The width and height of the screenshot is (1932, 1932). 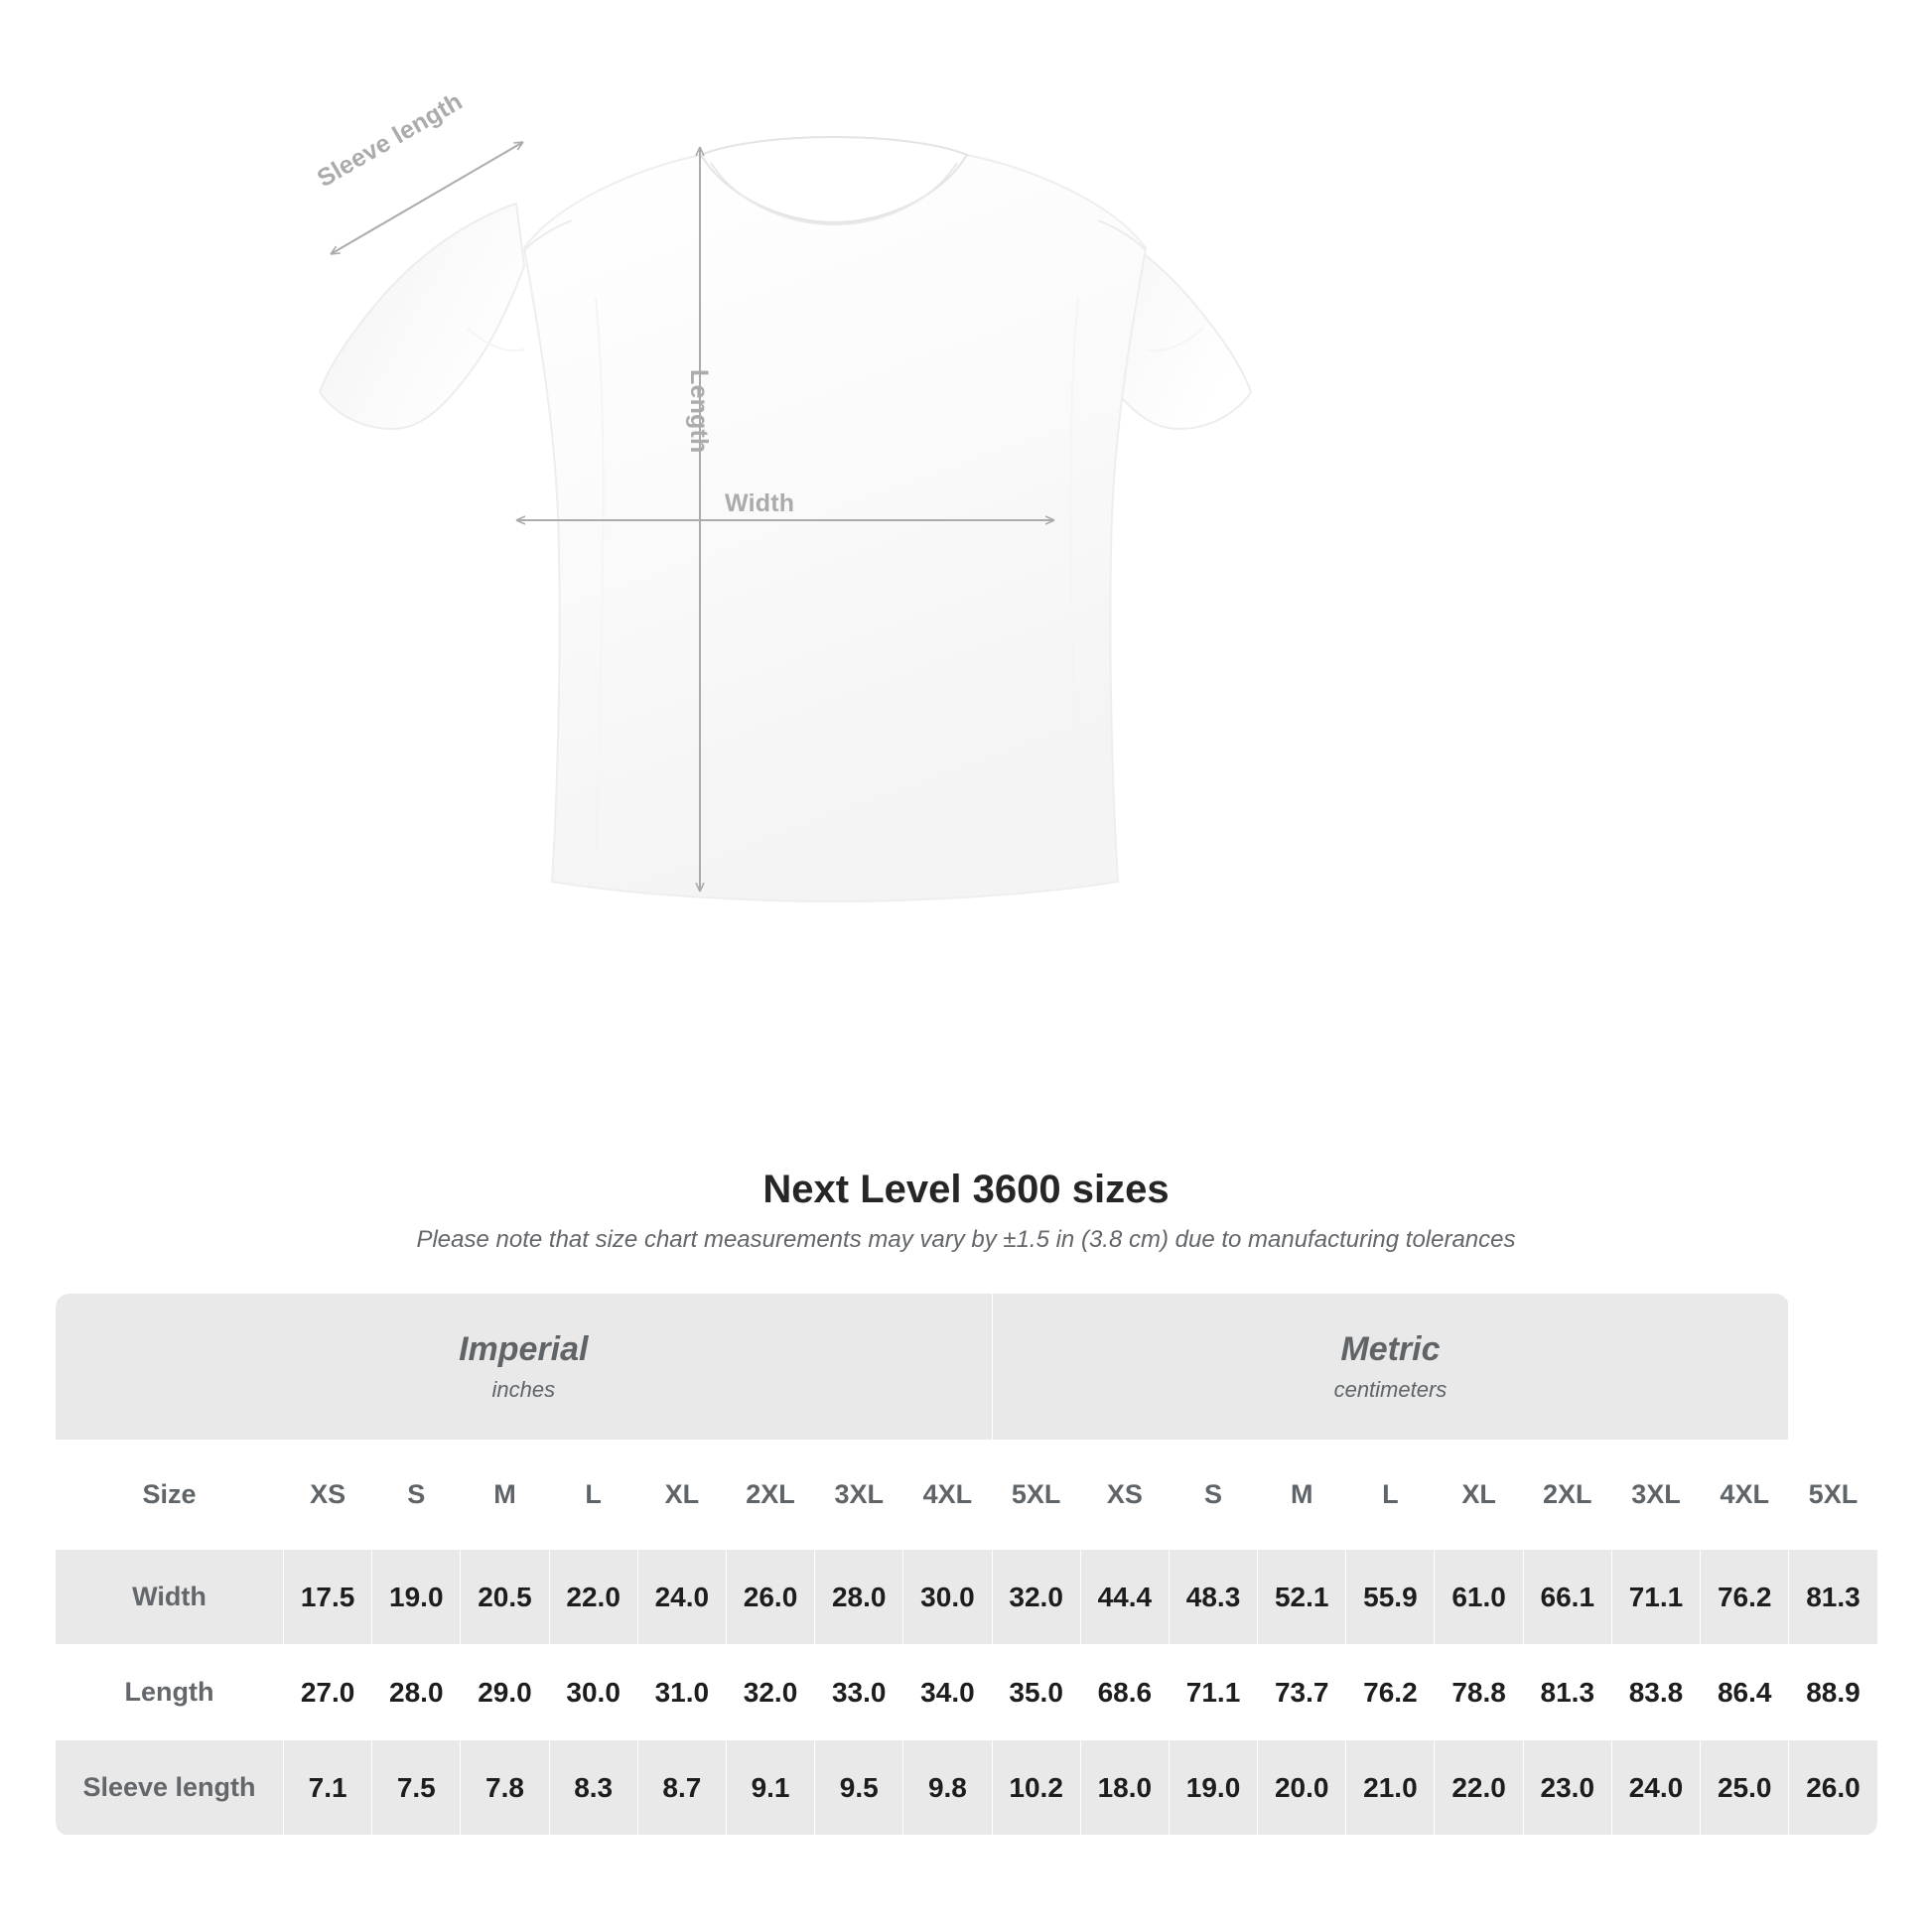 I want to click on cell-length-metric-s: 71.1, so click(x=1213, y=1692).